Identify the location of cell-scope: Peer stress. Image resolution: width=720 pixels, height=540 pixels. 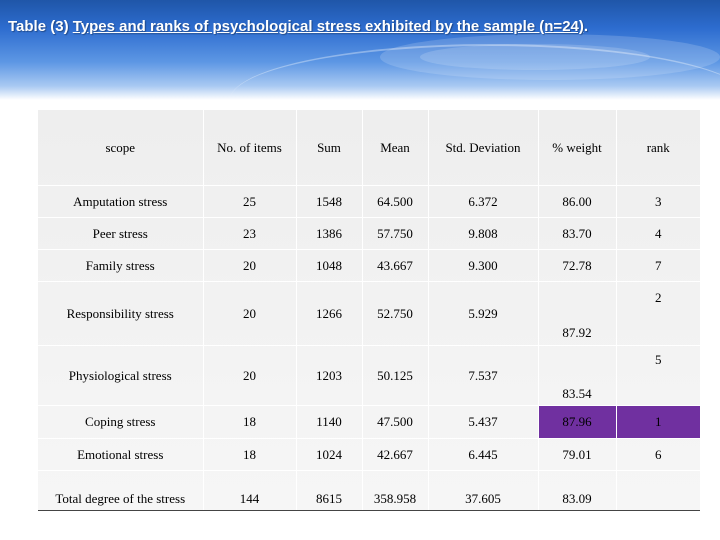
(121, 233).